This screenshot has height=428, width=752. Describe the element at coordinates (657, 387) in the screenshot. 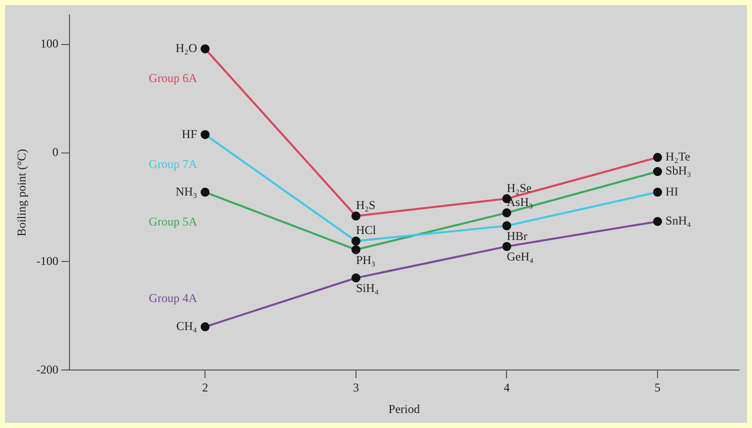

I see `x-tick-label: 5` at that location.